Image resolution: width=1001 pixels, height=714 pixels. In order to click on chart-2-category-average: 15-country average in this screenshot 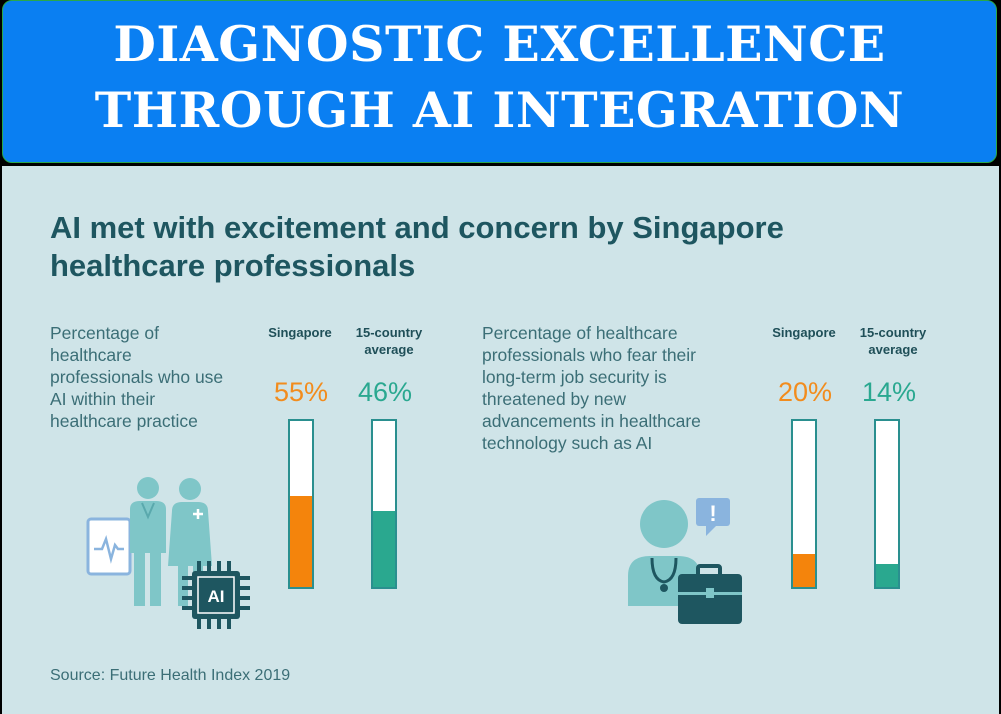, I will do `click(893, 341)`.